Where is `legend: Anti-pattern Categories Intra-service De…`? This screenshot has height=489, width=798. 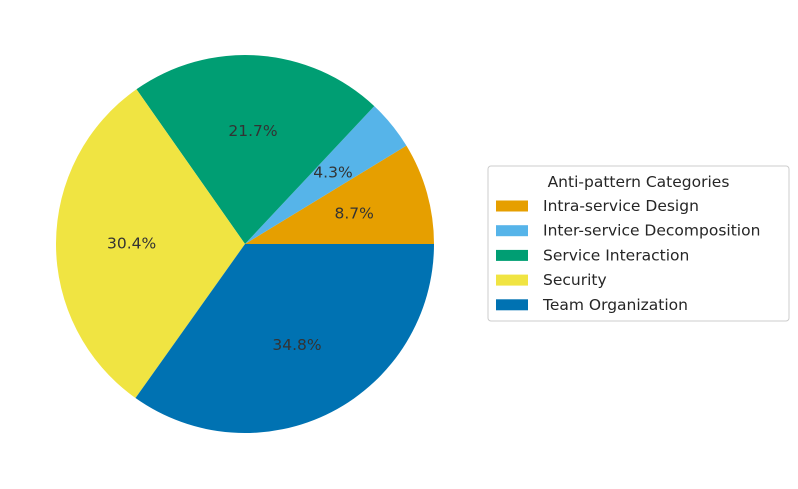 legend: Anti-pattern Categories Intra-service De… is located at coordinates (638, 243).